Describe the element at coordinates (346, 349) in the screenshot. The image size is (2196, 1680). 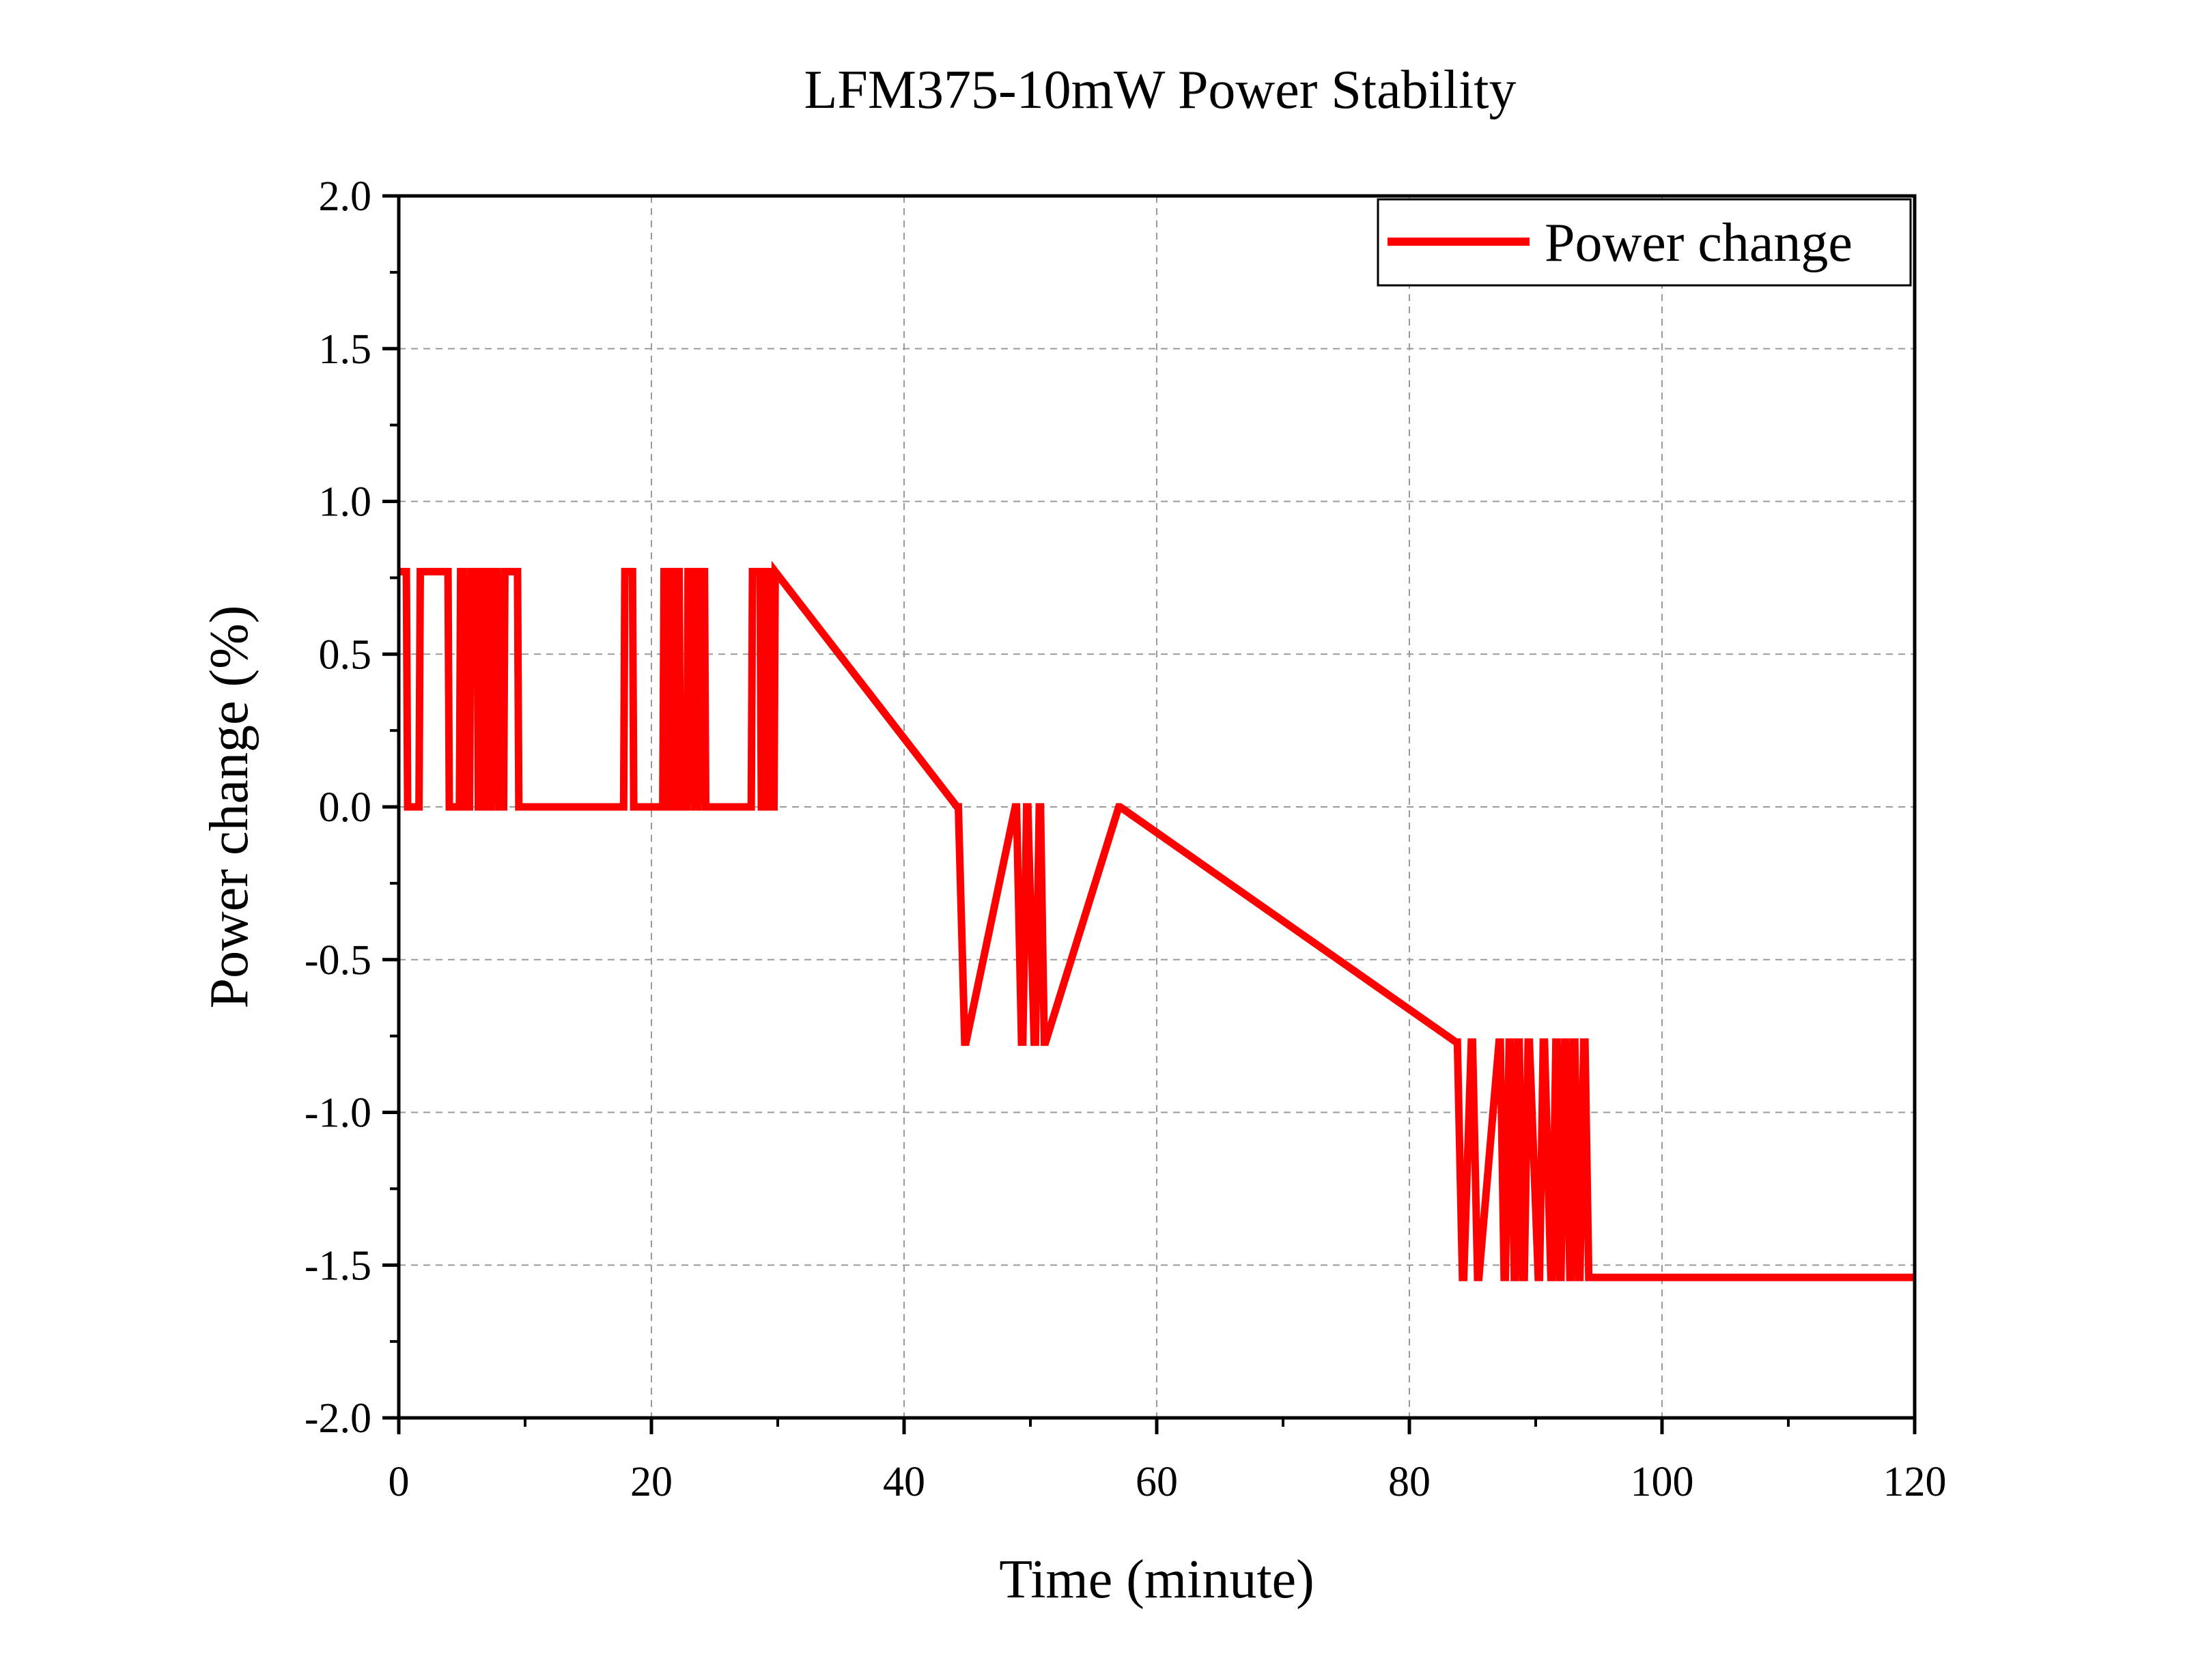
I see `y-tick-label: 1.5` at that location.